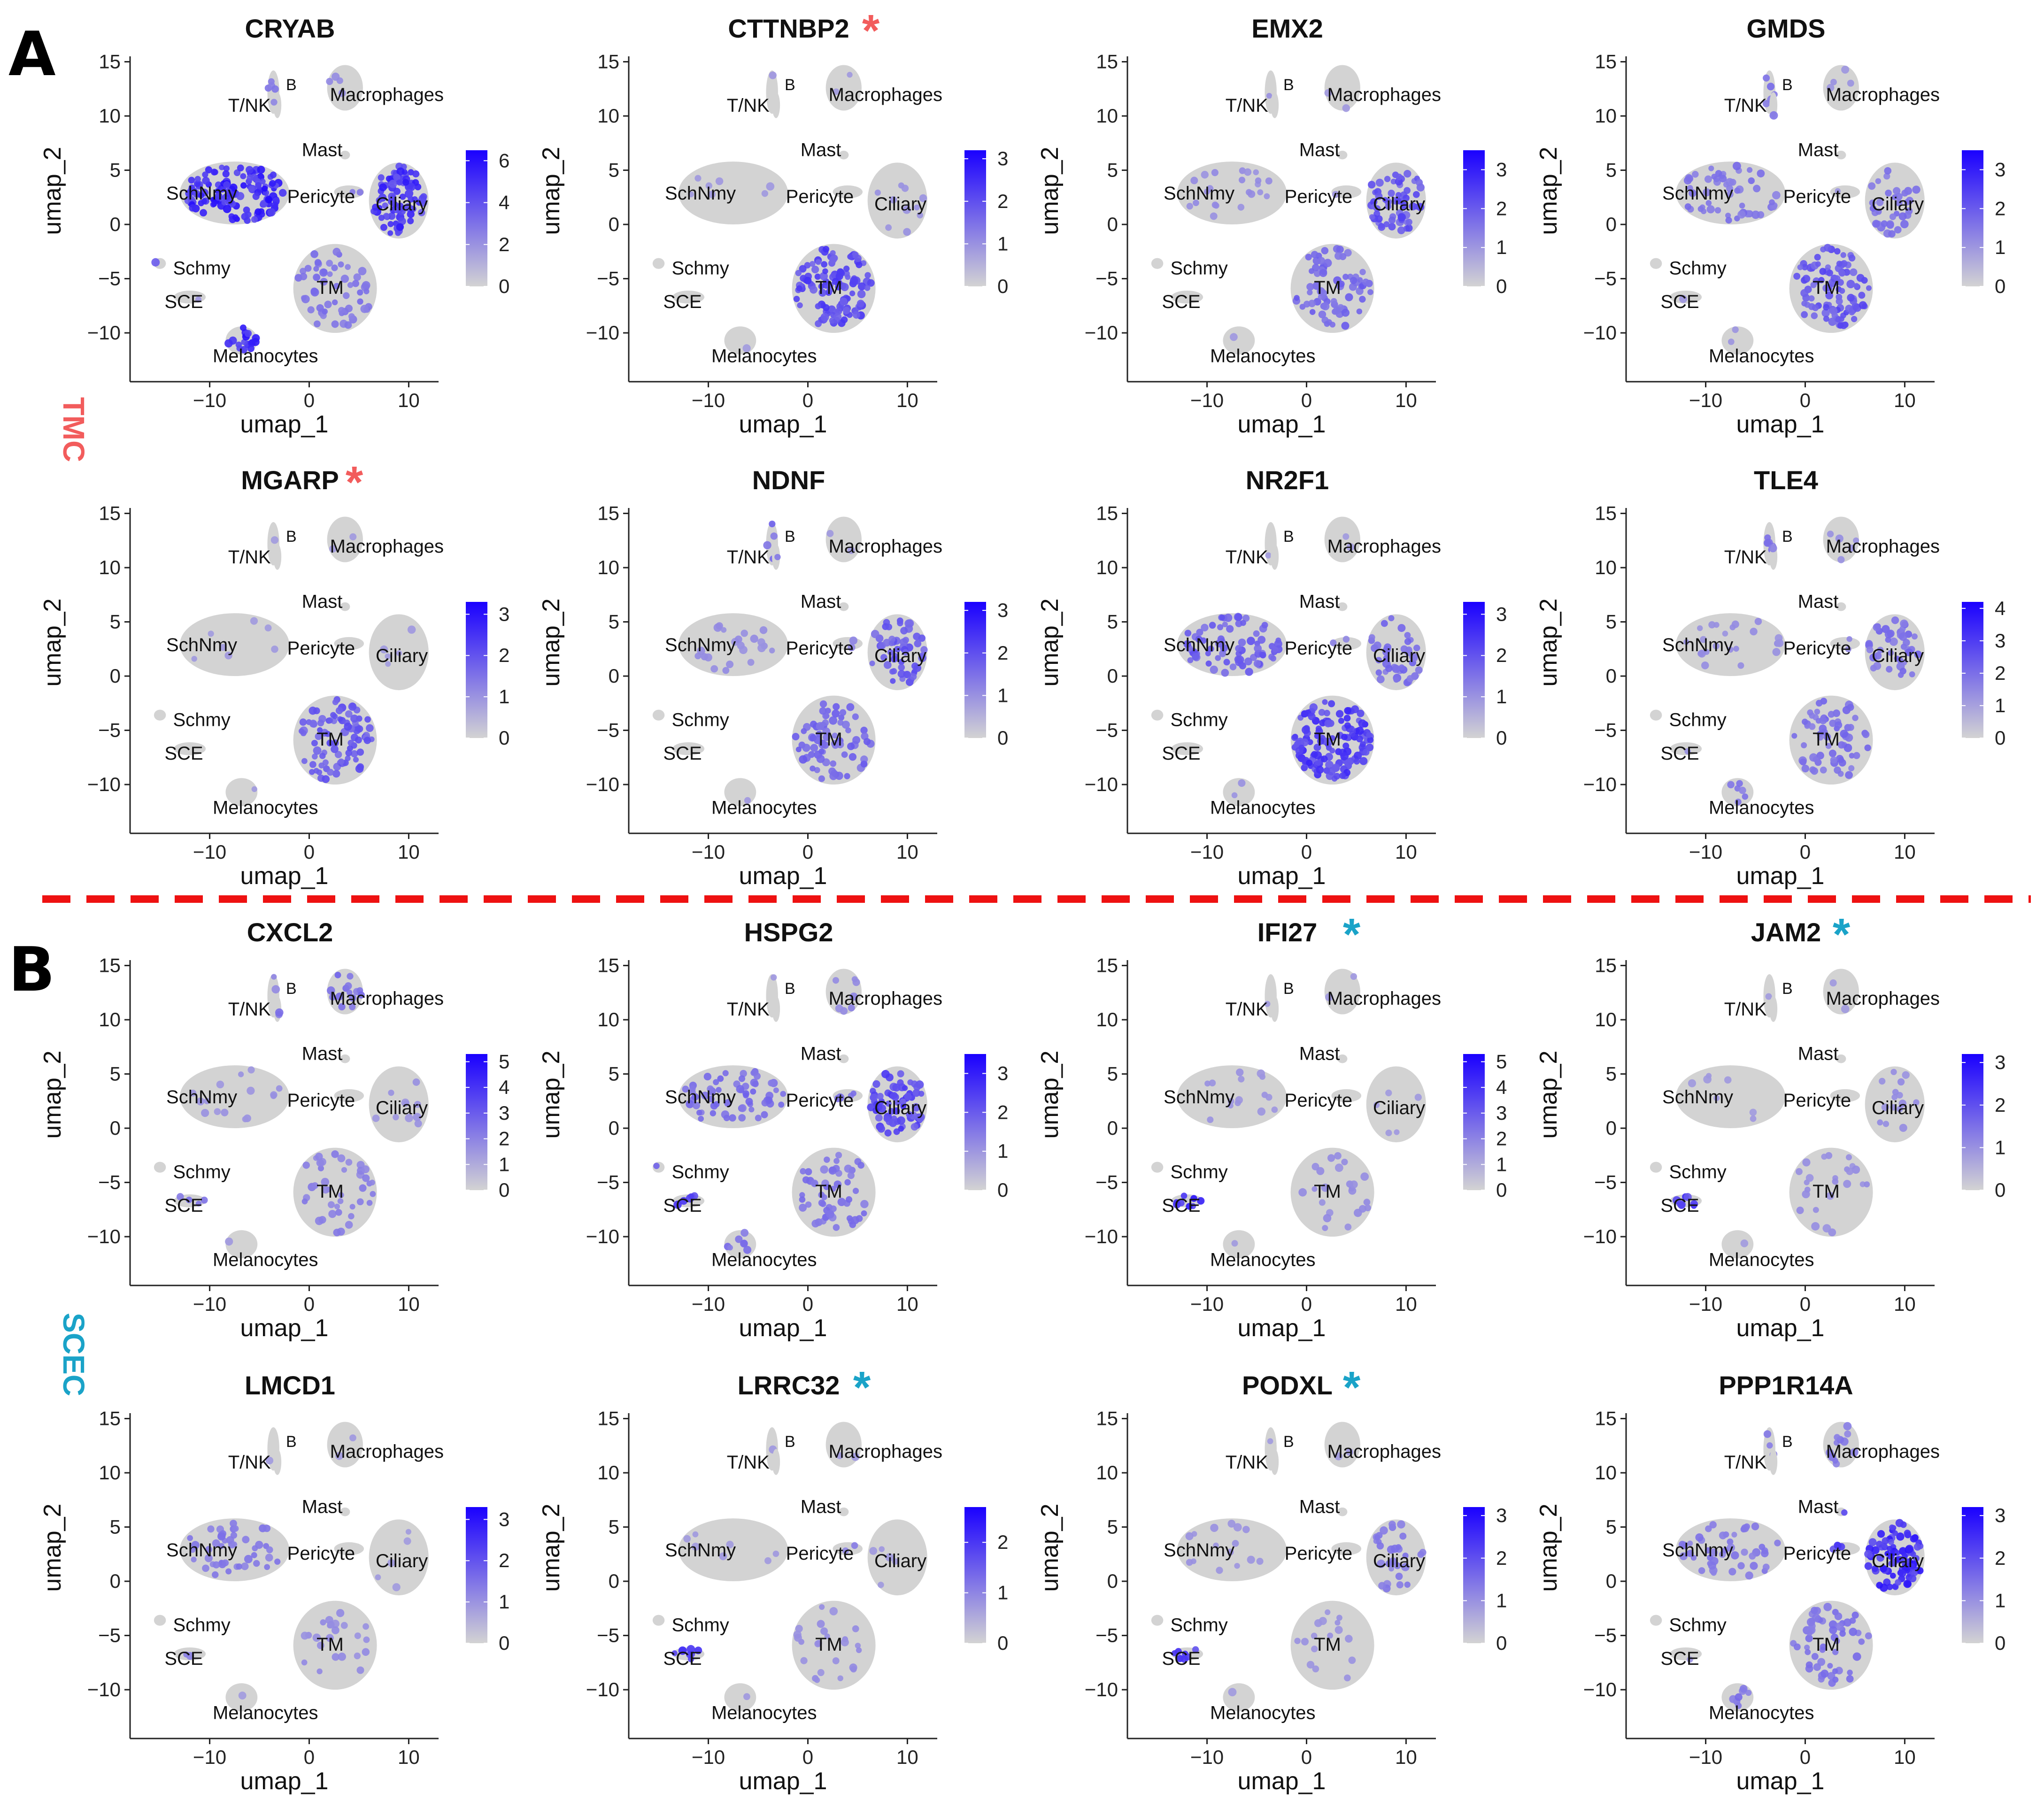 The width and height of the screenshot is (2044, 1808). Describe the element at coordinates (52, 191) in the screenshot. I see `y-axis-label: umap_2` at that location.